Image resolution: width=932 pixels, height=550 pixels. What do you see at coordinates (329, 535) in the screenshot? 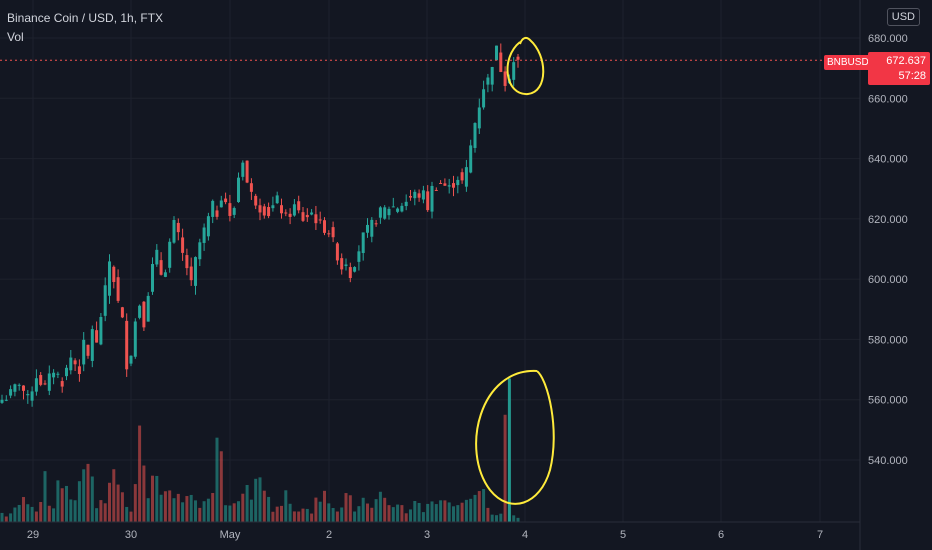
I see `x-tick-label: 2` at bounding box center [329, 535].